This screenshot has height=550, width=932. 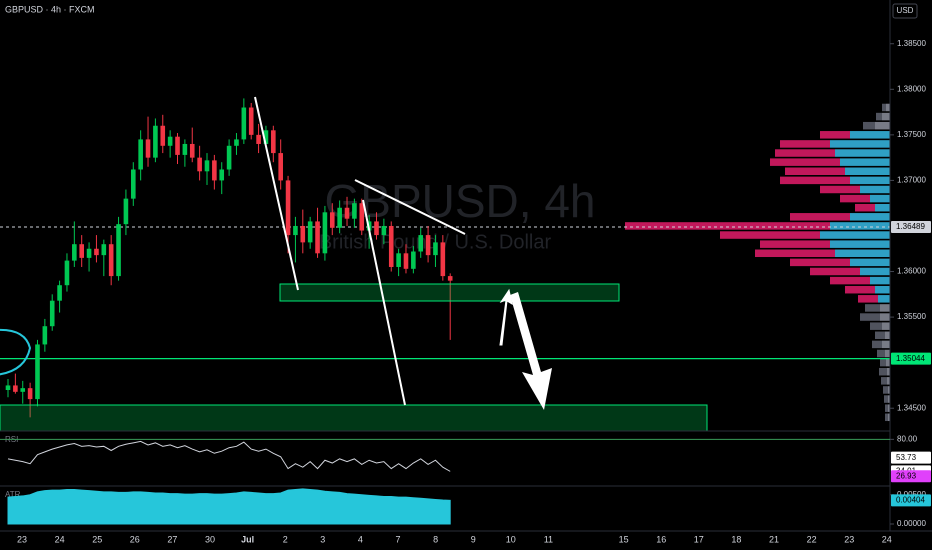 What do you see at coordinates (624, 539) in the screenshot?
I see `x-tick-label: 15` at bounding box center [624, 539].